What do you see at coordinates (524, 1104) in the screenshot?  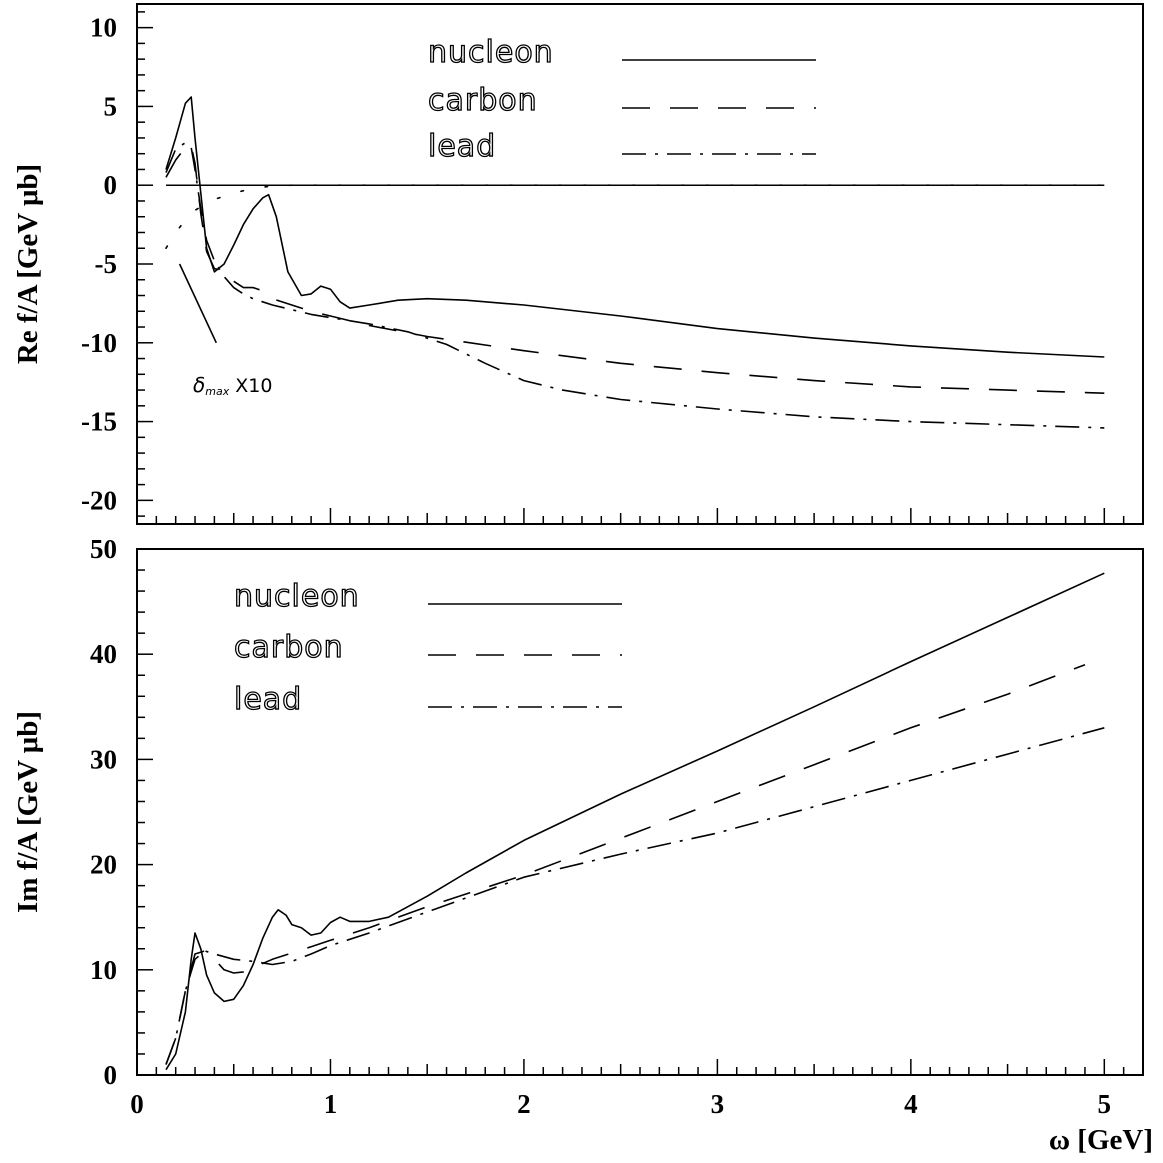 I see `x-tick-label: 2` at bounding box center [524, 1104].